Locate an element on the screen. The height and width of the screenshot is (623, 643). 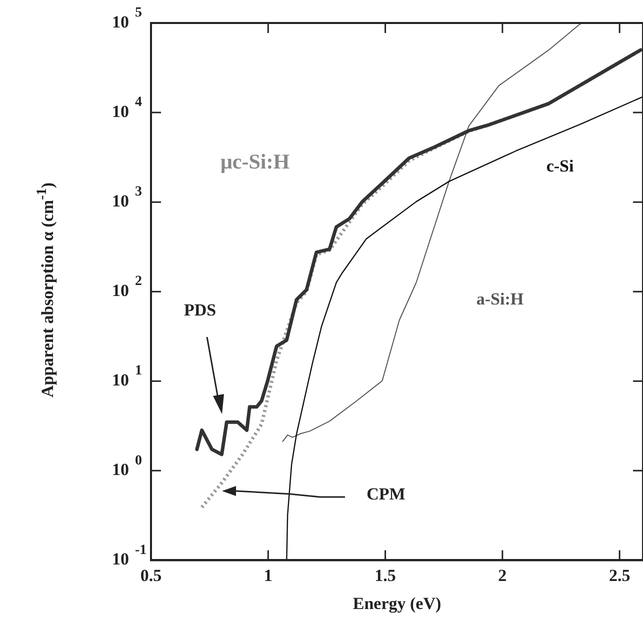
x-tick-label: 1.5 is located at coordinates (385, 575).